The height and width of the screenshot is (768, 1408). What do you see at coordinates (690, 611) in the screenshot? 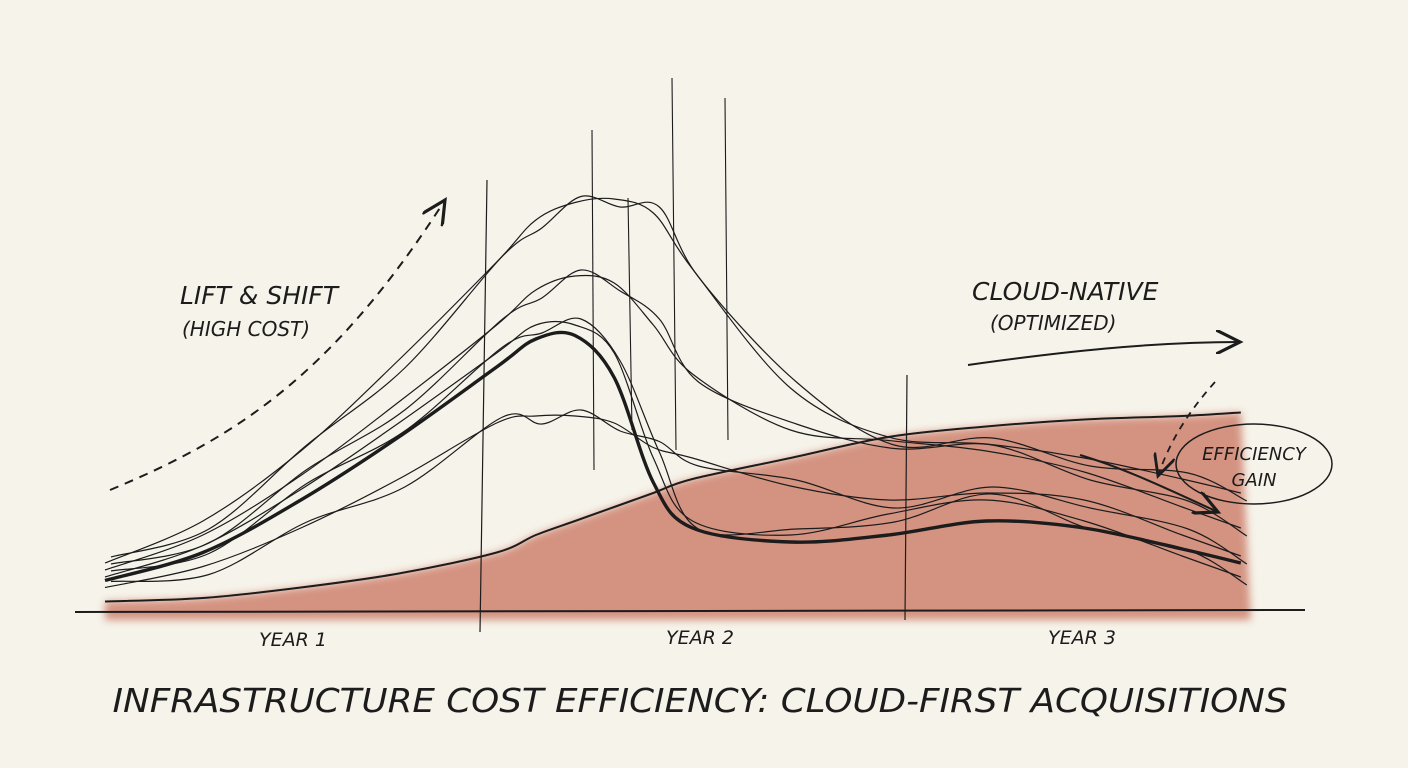
I see `x-axis` at bounding box center [690, 611].